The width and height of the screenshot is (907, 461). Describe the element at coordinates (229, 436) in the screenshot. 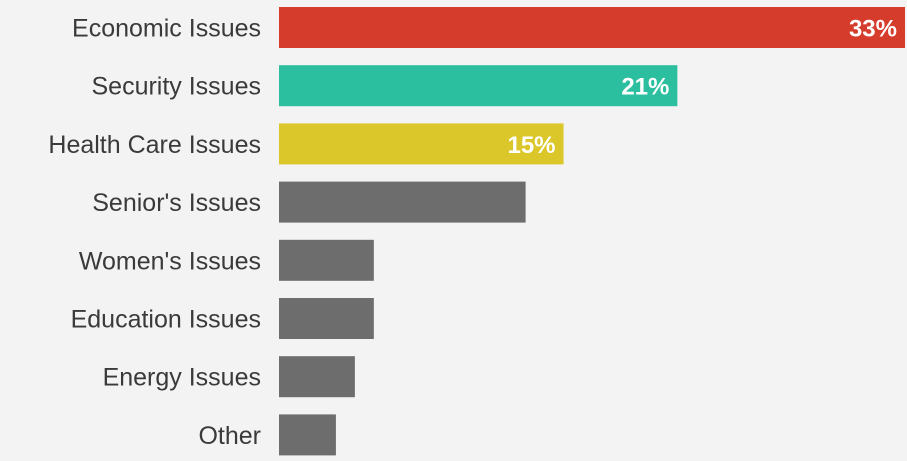

I see `category-label-other: Other` at that location.